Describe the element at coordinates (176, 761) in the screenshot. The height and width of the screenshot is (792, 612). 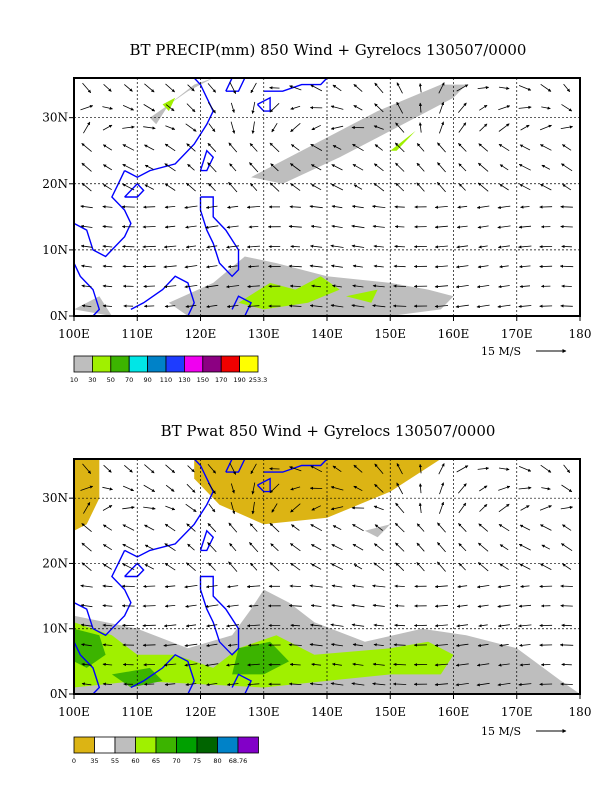
I see `colorbar-label: 70` at that location.